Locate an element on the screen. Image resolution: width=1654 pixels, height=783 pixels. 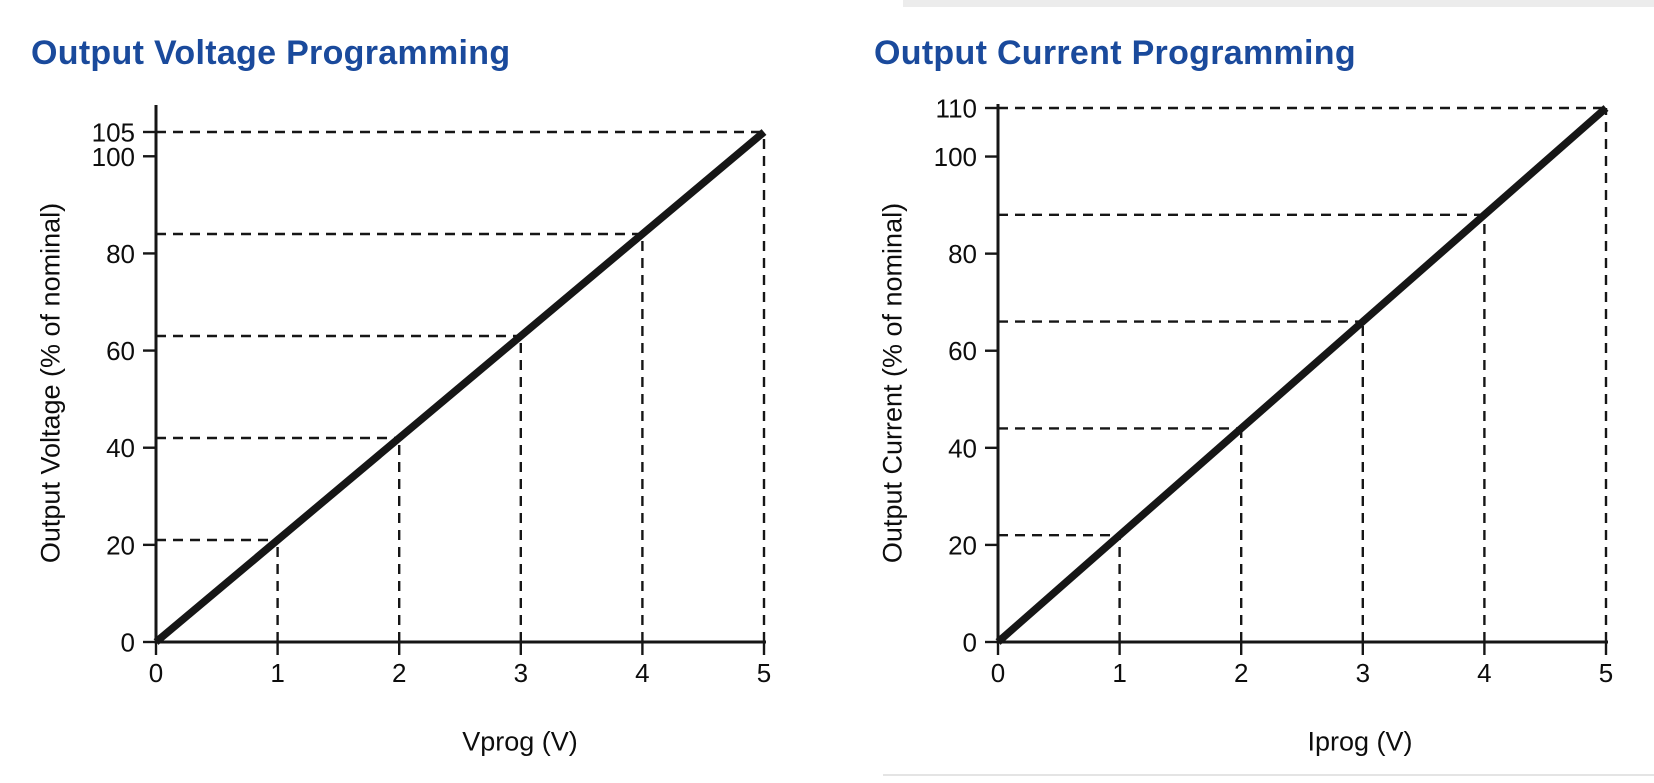
voltage-x-axis-label: Vprog (V) is located at coordinates (520, 741).